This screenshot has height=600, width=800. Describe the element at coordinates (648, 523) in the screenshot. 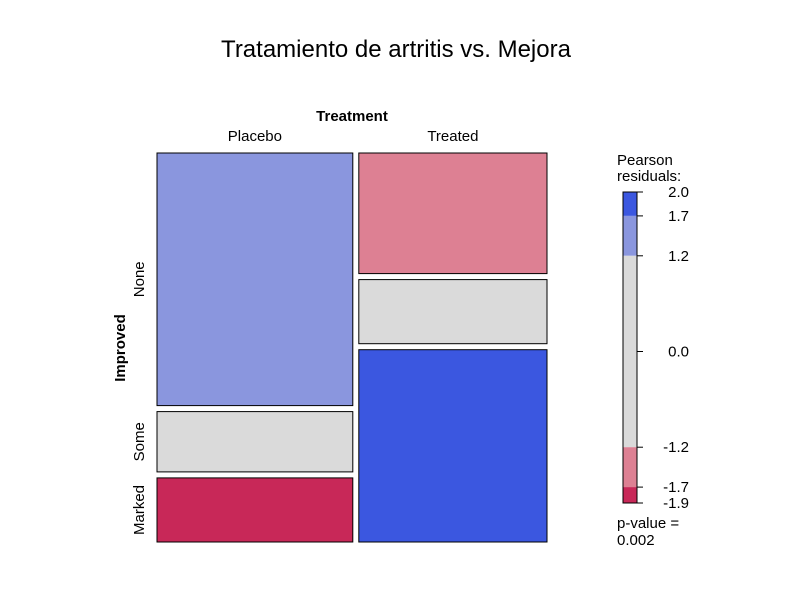

I see `pvalue-line1: p-value =` at that location.